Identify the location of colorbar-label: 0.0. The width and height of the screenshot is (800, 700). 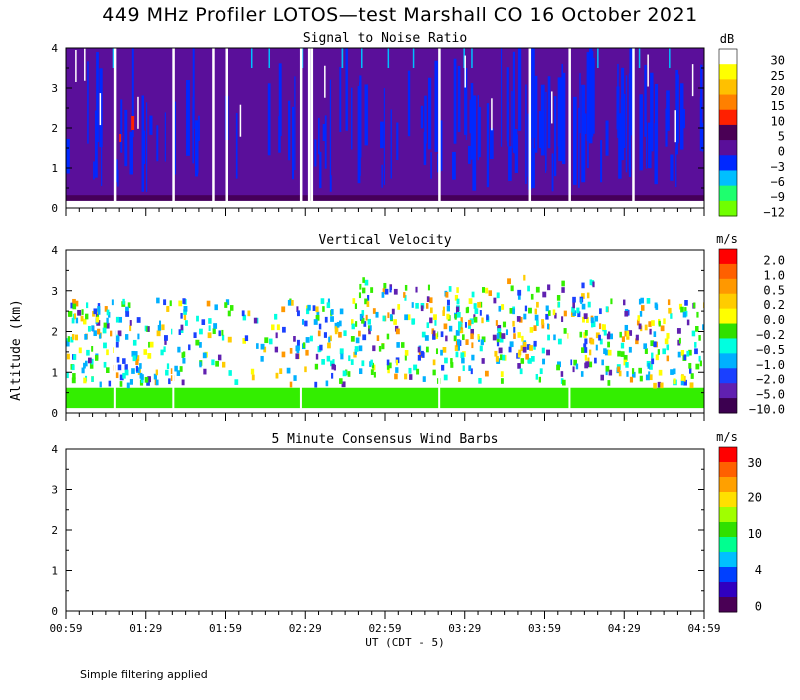
(774, 320).